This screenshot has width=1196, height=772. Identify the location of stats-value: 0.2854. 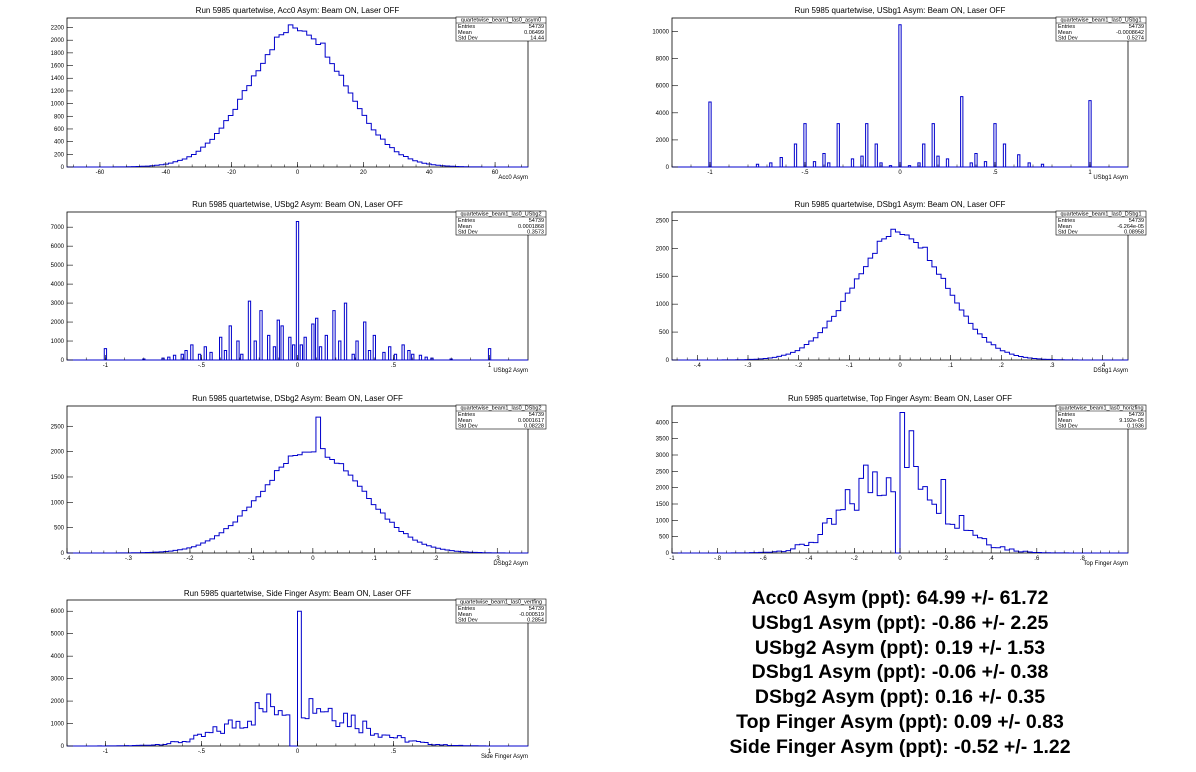
(535, 621).